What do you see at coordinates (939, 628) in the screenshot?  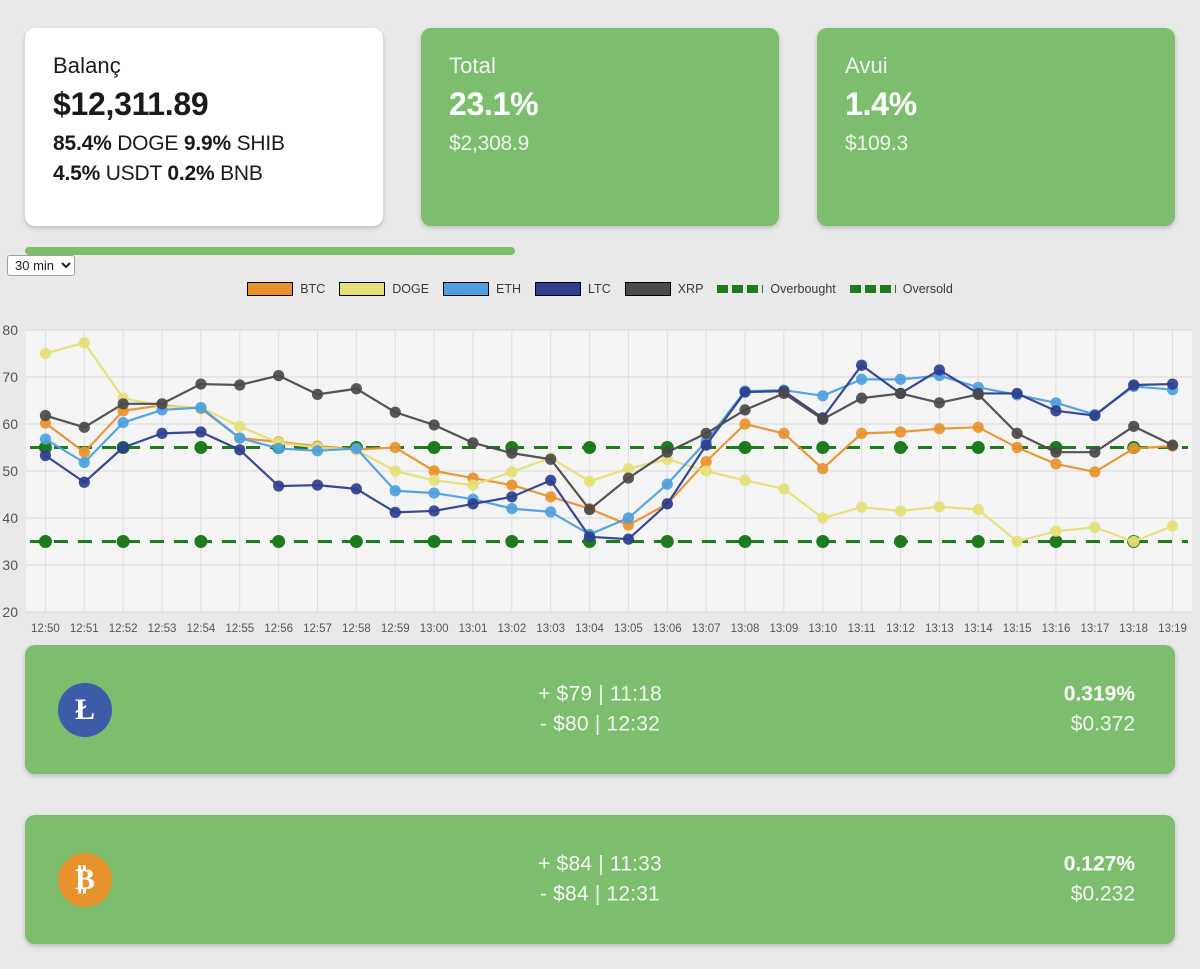 I see `svg-text: 13:13` at bounding box center [939, 628].